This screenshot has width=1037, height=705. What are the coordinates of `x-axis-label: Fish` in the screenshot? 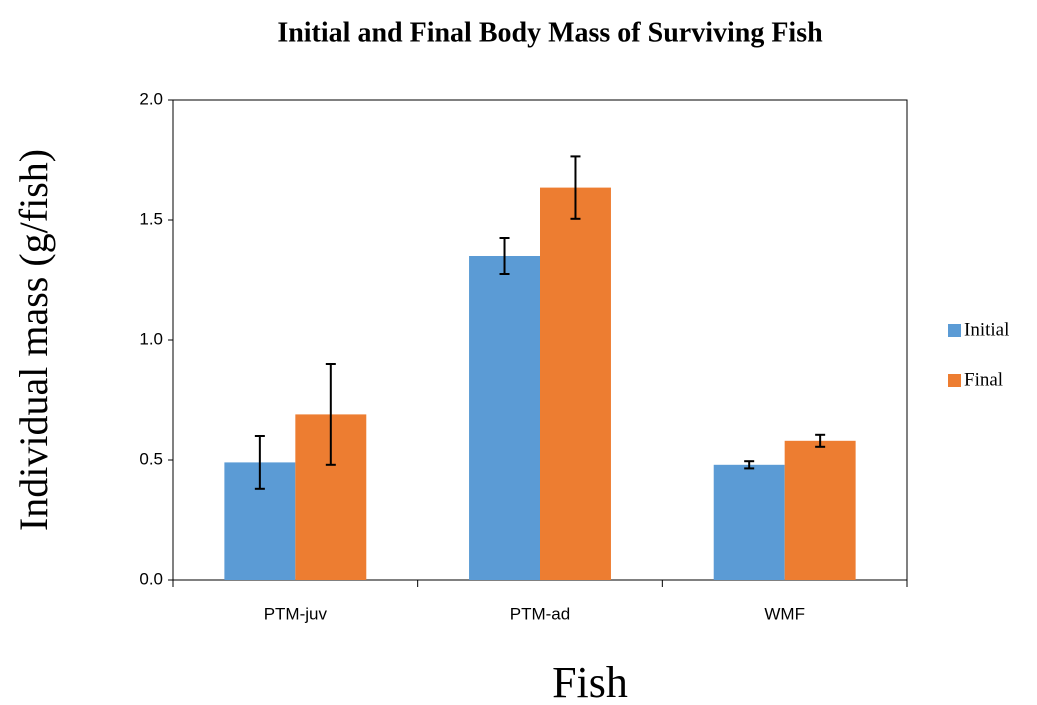 It's located at (590, 681).